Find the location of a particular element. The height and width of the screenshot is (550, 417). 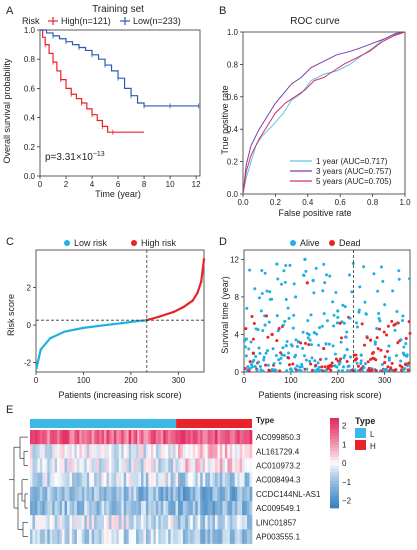

panel-c-legend-high: High risk is located at coordinates (159, 243).